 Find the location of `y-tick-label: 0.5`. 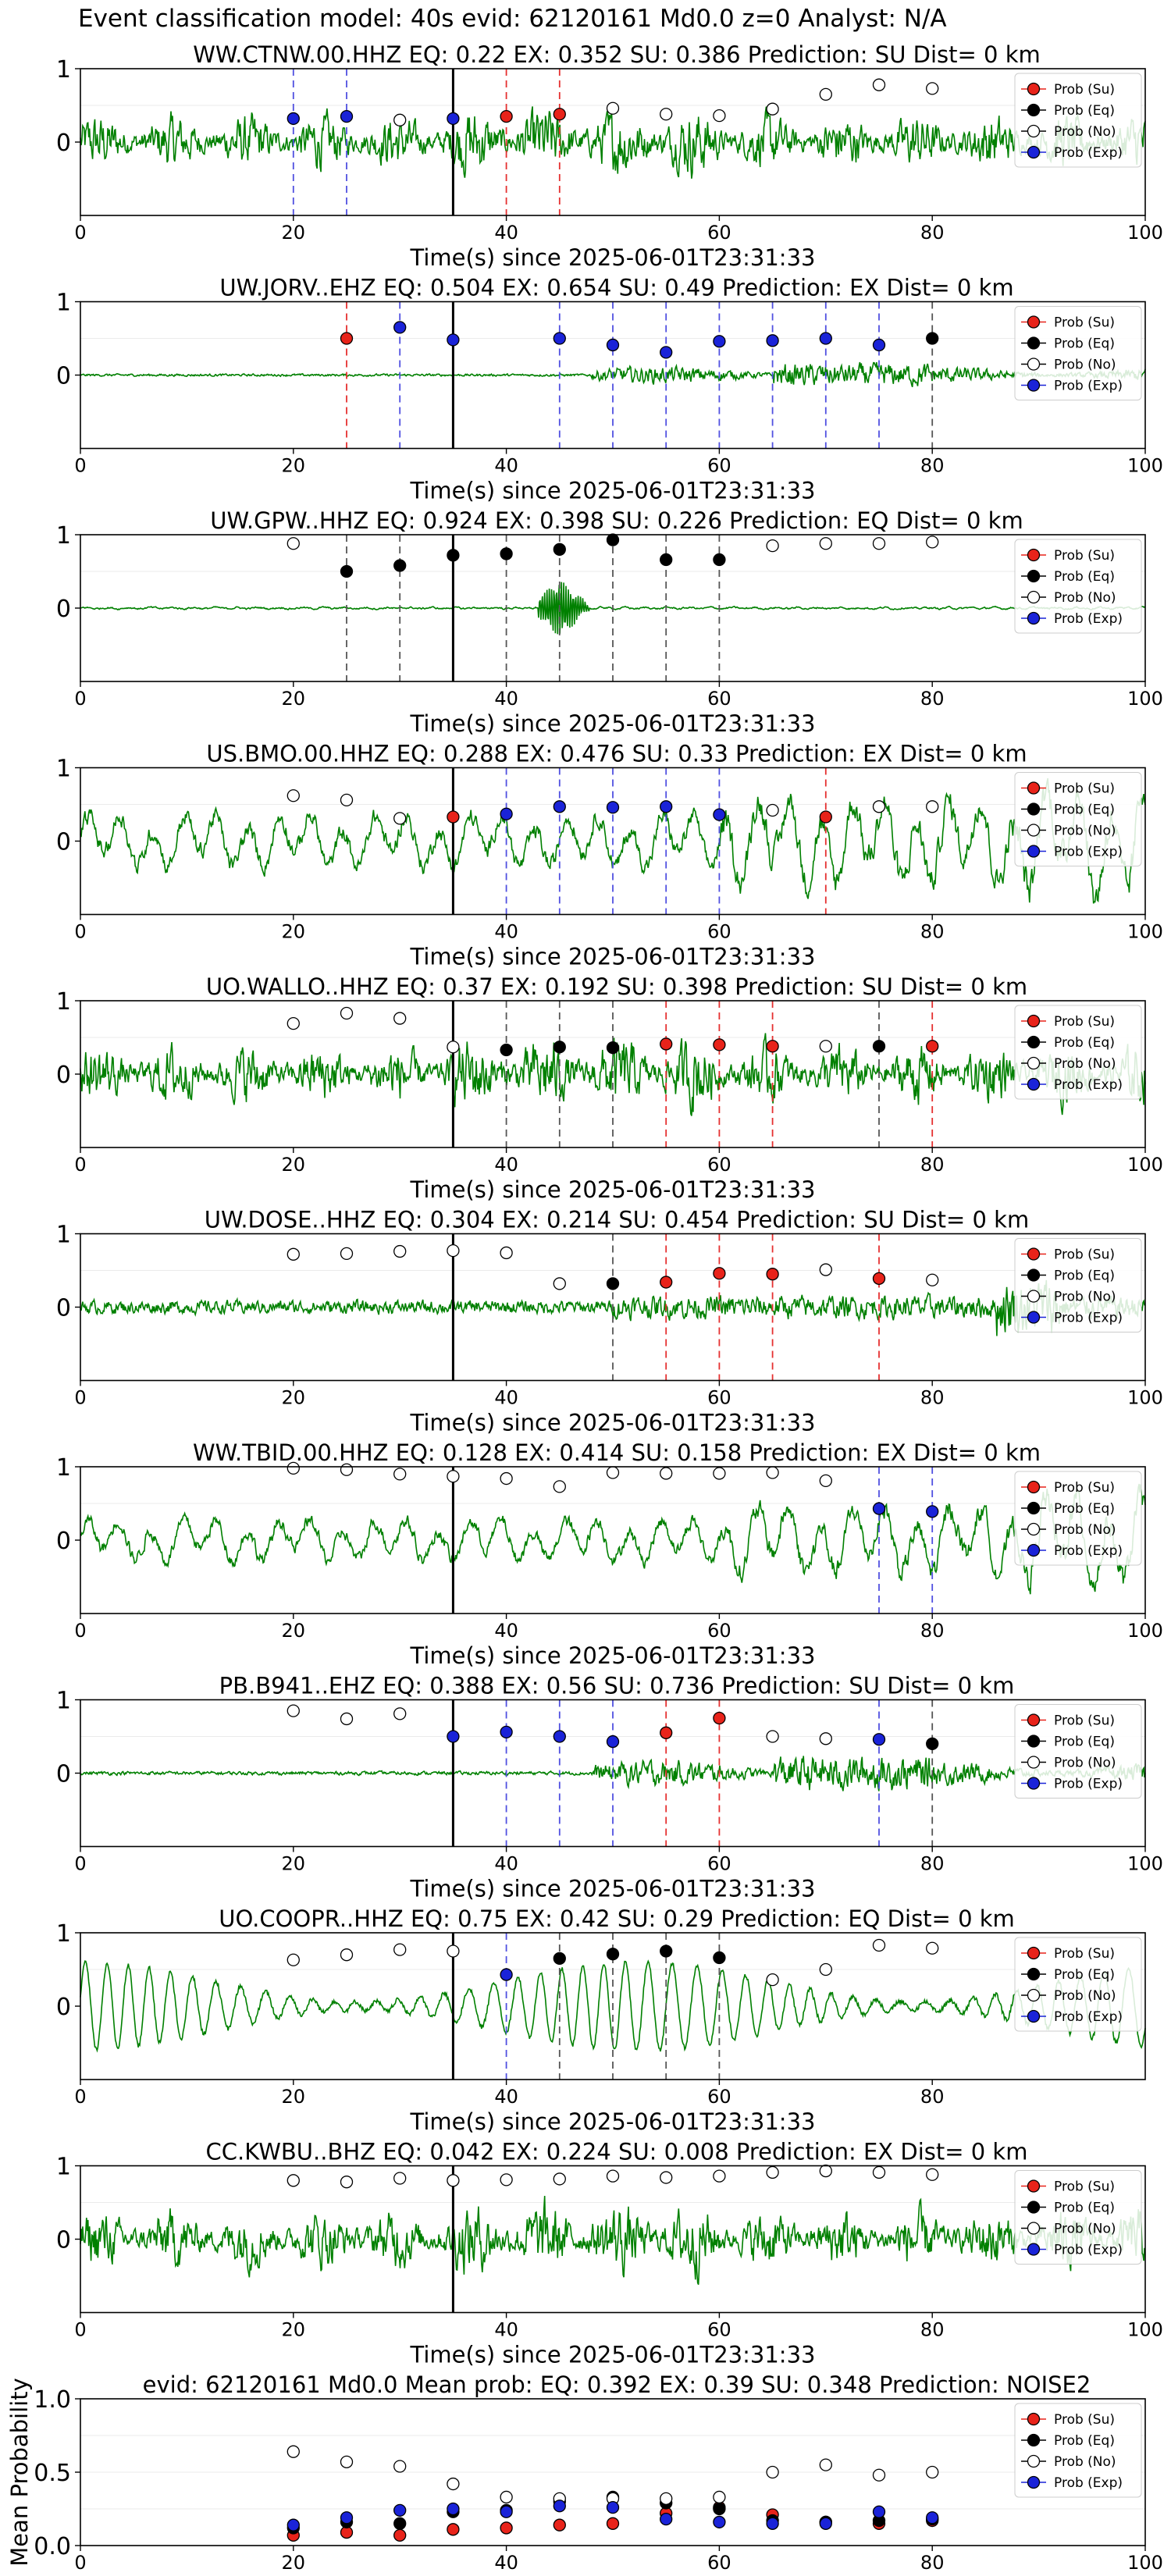

y-tick-label: 0.5 is located at coordinates (52, 2473).